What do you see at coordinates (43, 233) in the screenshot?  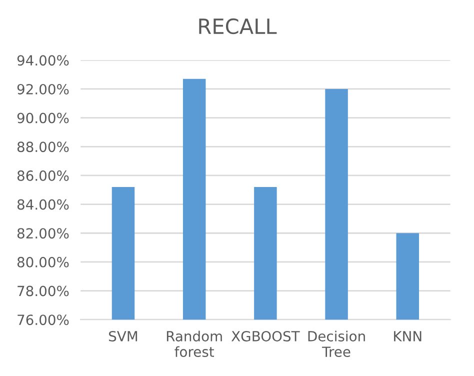 I see `y-tick-label: 82.00%` at bounding box center [43, 233].